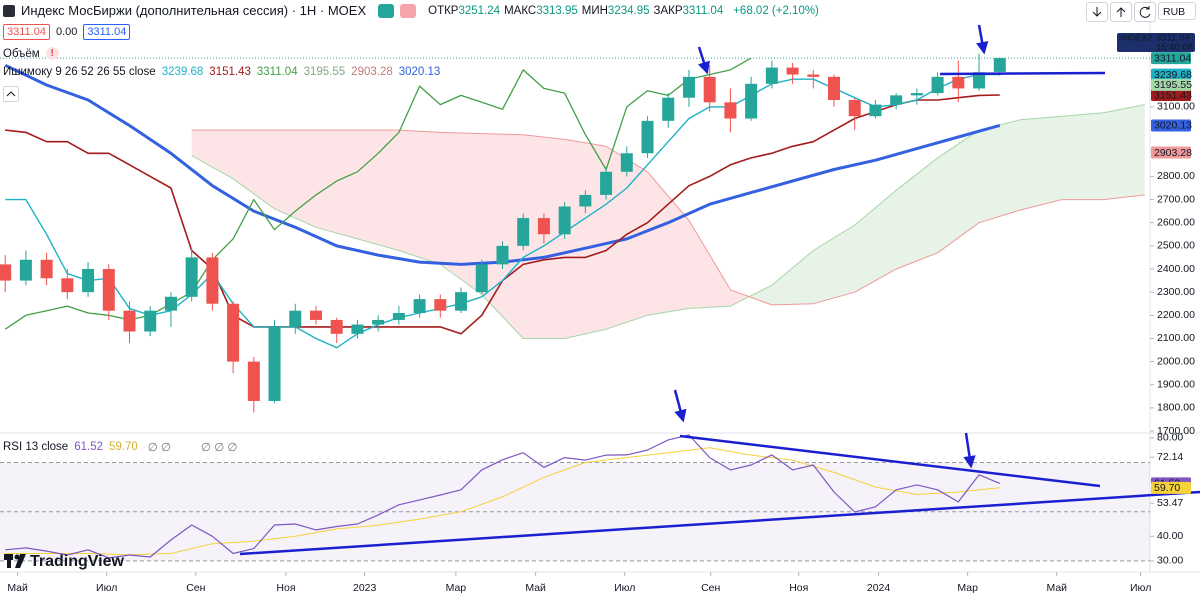 The image size is (1200, 606). Describe the element at coordinates (17, 588) in the screenshot. I see `x-tick-label: Май` at that location.